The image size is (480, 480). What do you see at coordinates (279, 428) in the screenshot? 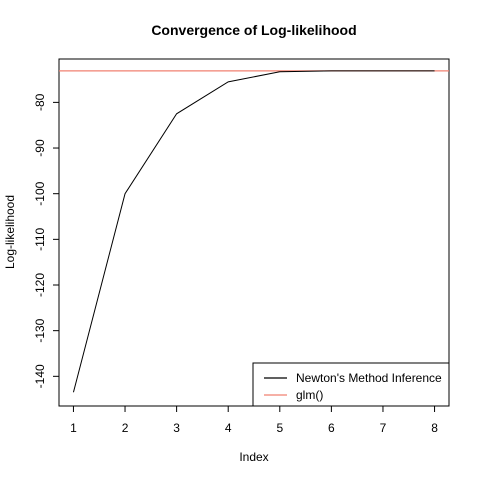
I see `x-tick-label: 5` at bounding box center [279, 428].